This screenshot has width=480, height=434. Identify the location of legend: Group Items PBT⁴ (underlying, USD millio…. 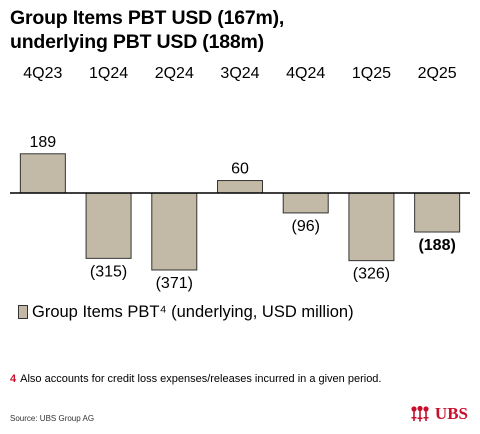
(186, 312).